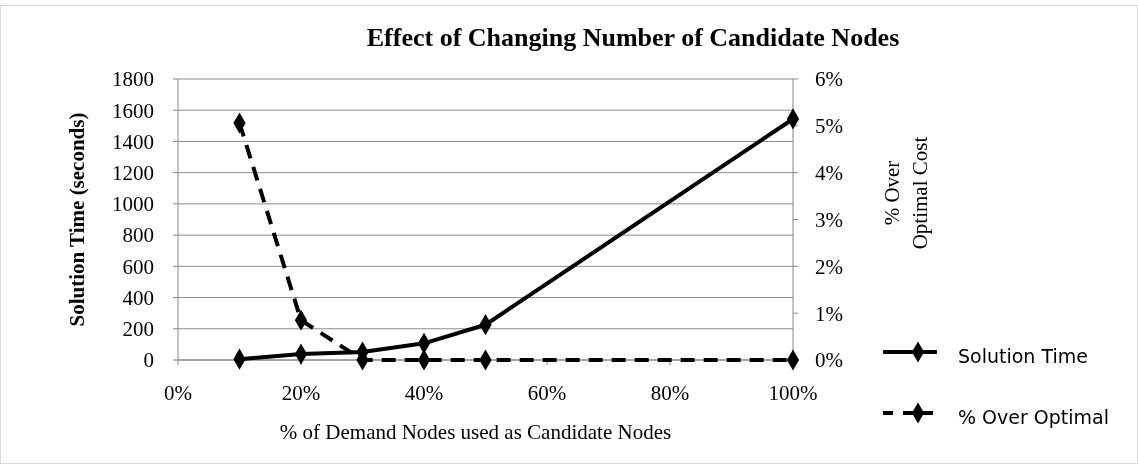 This screenshot has width=1138, height=465. I want to click on chart-title: Effect of Changing Number of Candidate Nodes, so click(633, 37).